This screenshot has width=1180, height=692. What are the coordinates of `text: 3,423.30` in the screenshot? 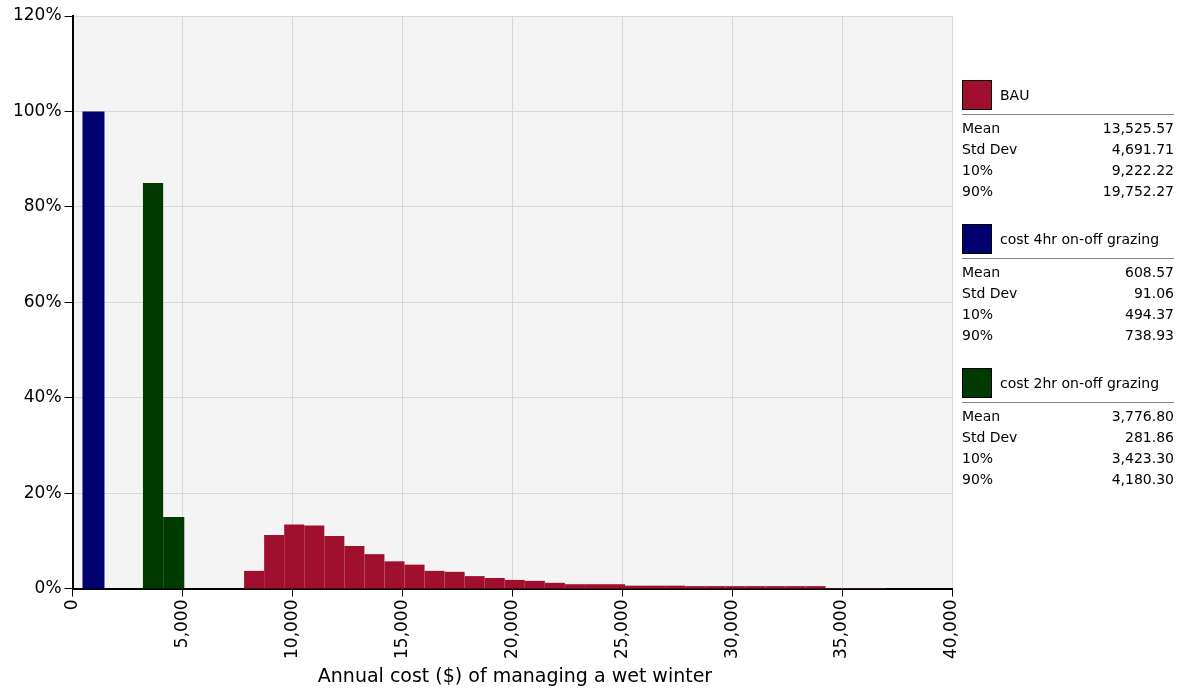 It's located at (1142, 458).